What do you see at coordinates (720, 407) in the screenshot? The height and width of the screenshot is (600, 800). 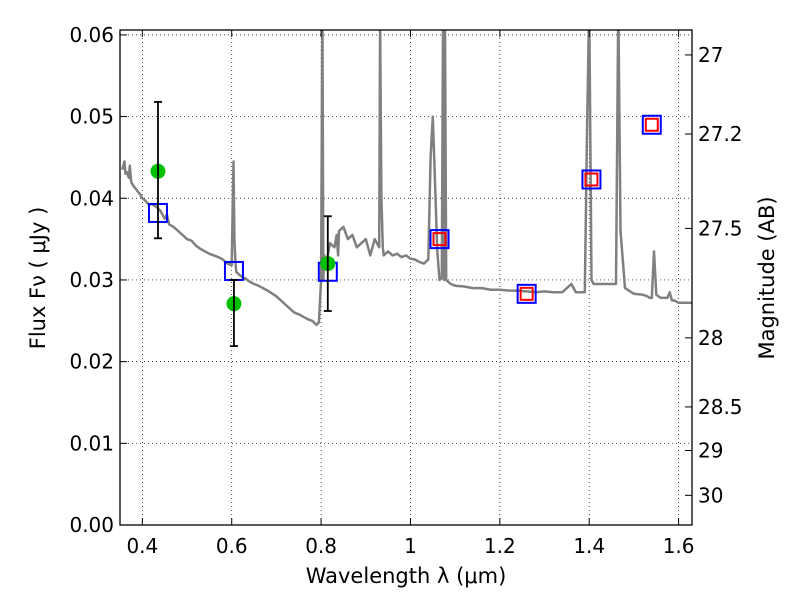 I see `y2-tick-label: 28.5` at bounding box center [720, 407].